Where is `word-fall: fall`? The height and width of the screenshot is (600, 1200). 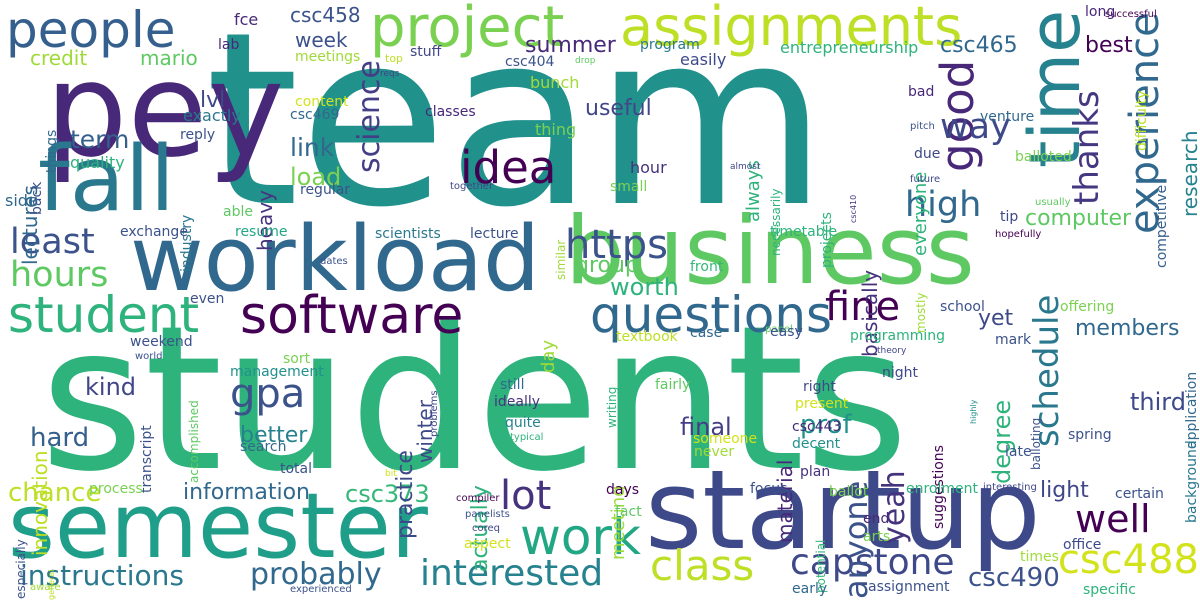 word-fall: fall is located at coordinates (106, 179).